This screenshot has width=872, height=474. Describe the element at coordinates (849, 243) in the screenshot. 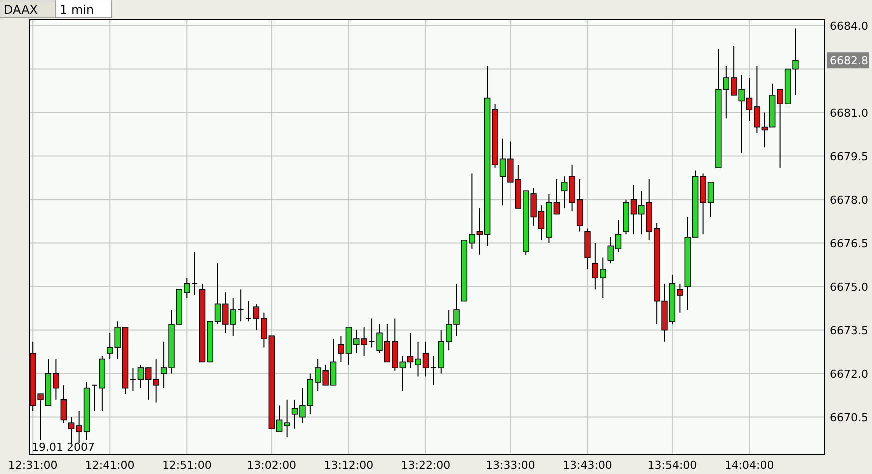

I see `y-tick-label: 6676.5` at that location.